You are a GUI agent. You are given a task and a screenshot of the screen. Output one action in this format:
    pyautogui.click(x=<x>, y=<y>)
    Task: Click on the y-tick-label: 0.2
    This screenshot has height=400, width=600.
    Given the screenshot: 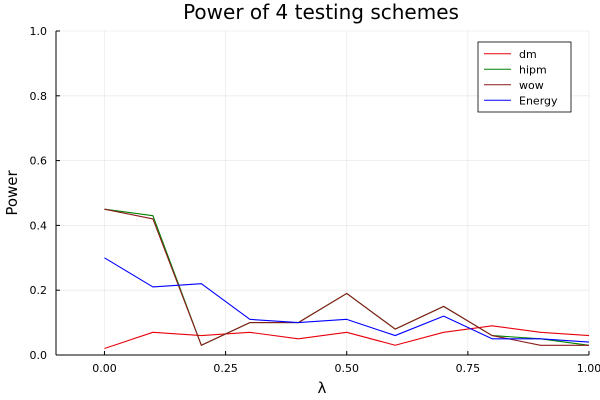 What is the action you would take?
    pyautogui.click(x=39, y=290)
    